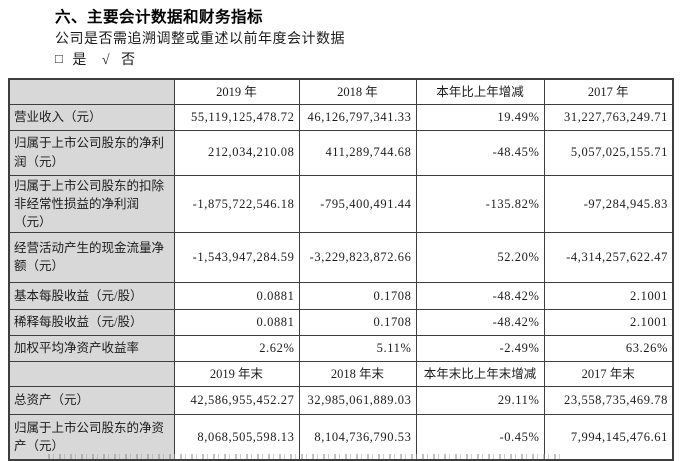 The image size is (680, 461). What do you see at coordinates (236, 203) in the screenshot?
I see `value-cell: -1,875,722,546.18` at bounding box center [236, 203].